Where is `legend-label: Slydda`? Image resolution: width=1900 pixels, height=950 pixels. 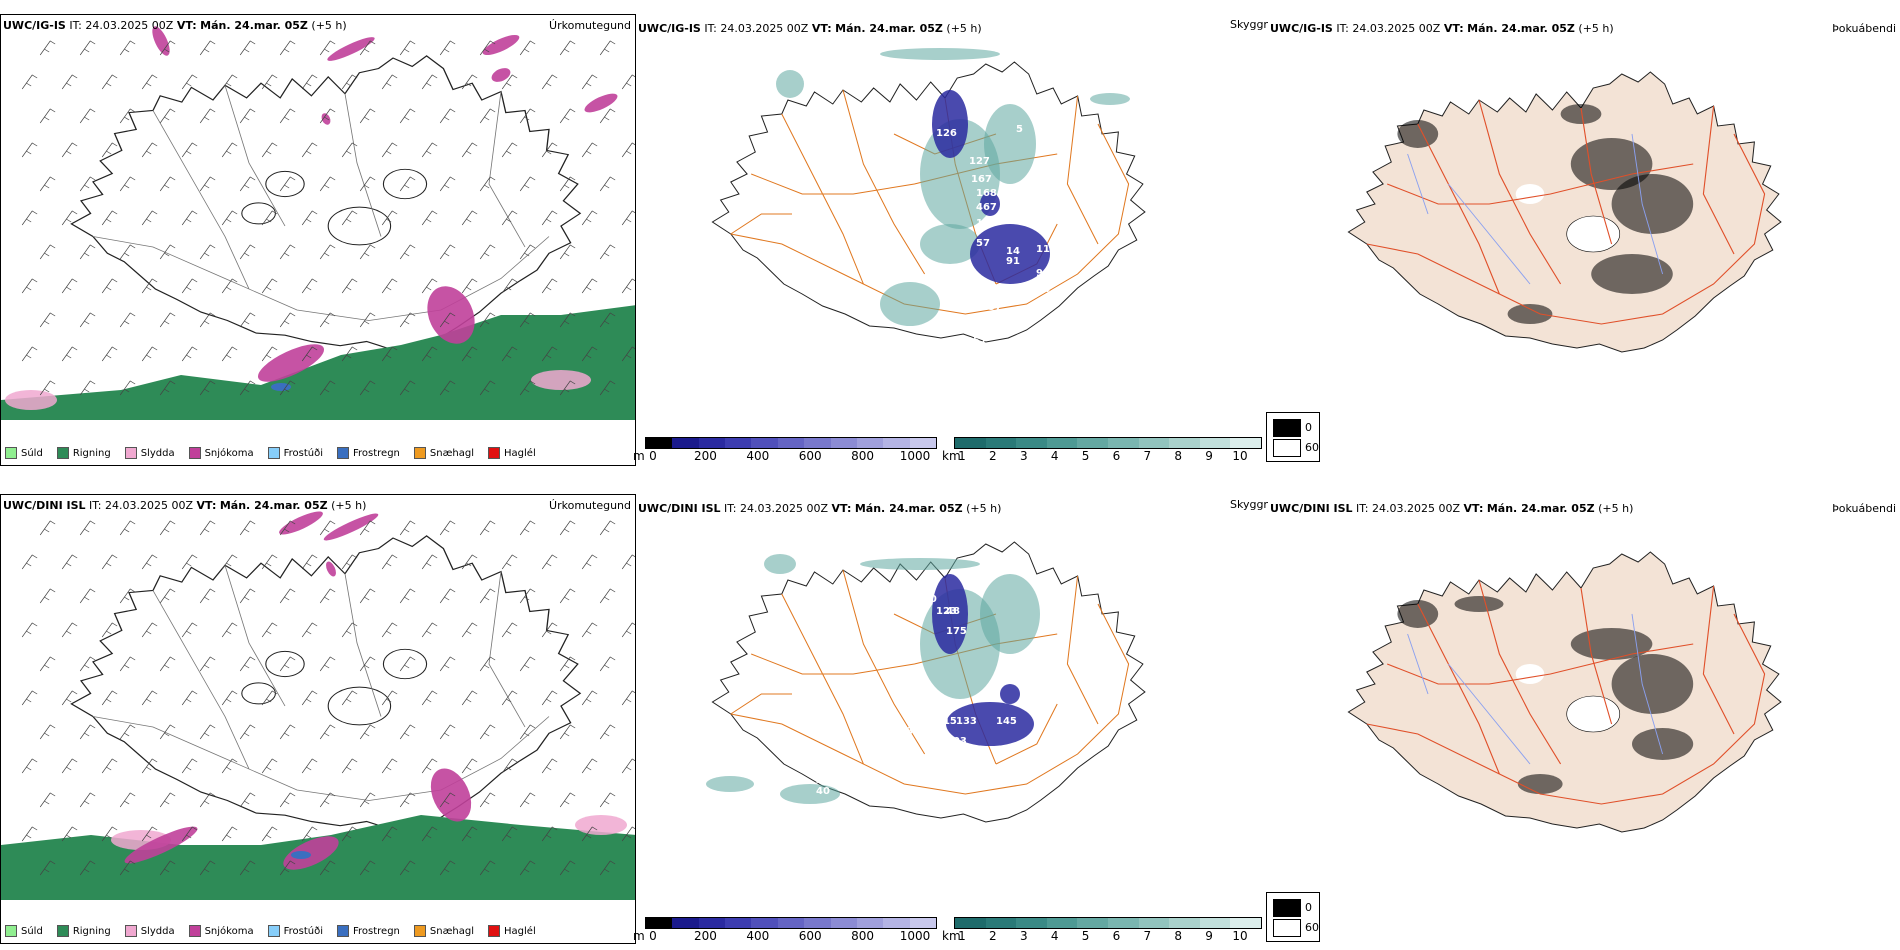
legend-label: Slydda is located at coordinates (157, 453).